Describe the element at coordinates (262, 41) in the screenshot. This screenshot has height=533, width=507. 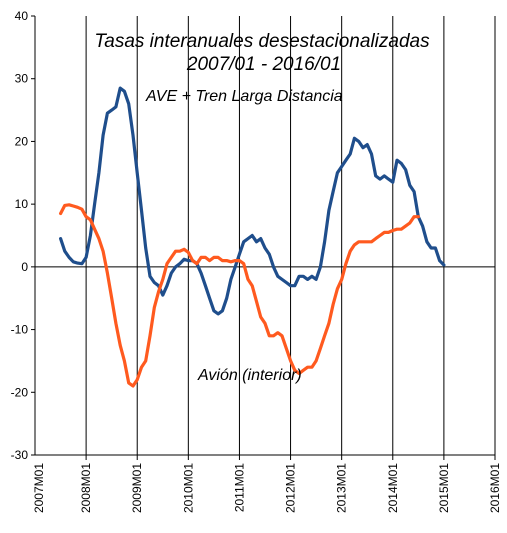
I see `chart-title: Tasas interanuales desestacionalizadas` at that location.